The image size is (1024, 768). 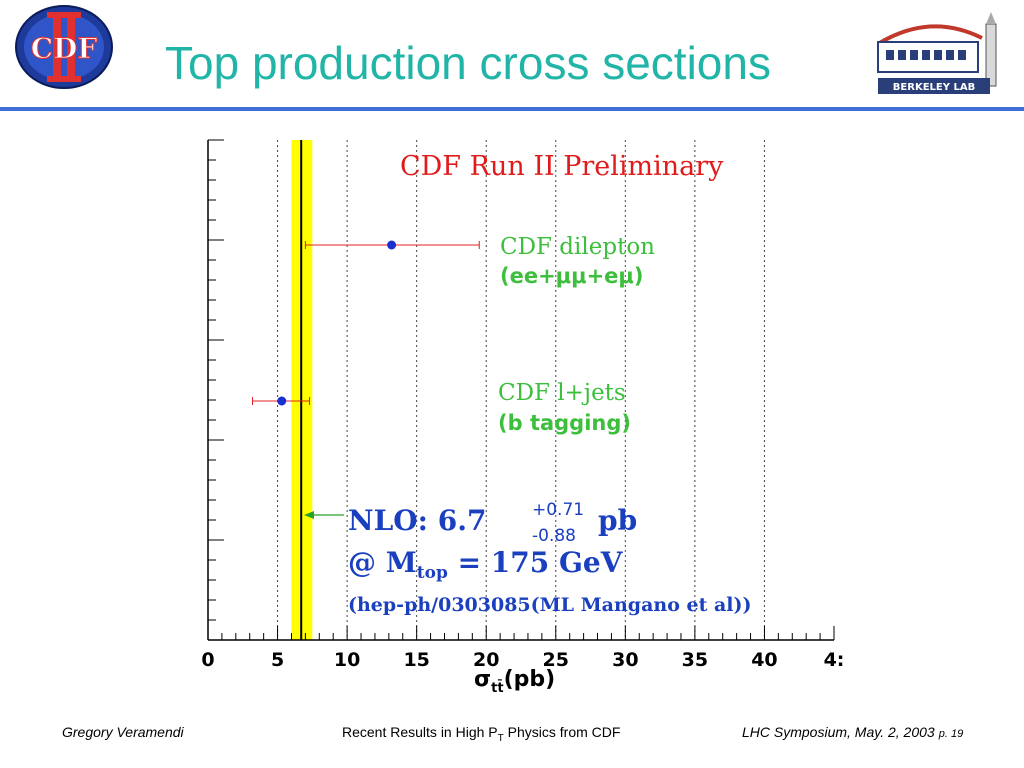 I want to click on x-tick-label: 15, so click(x=416, y=660).